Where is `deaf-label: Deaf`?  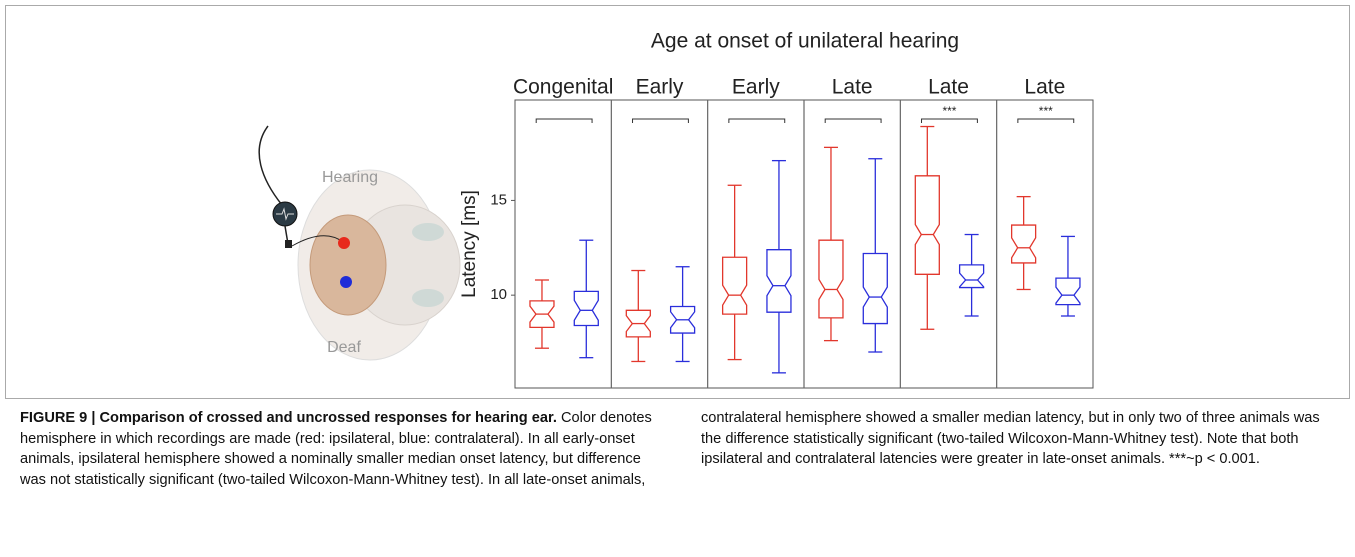 deaf-label: Deaf is located at coordinates (344, 347).